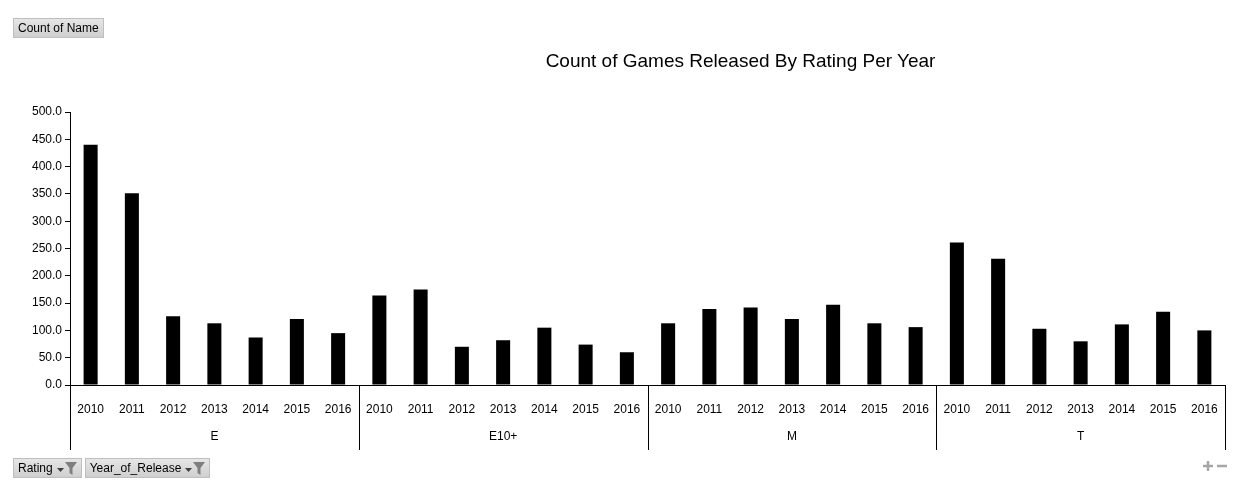 The height and width of the screenshot is (490, 1249). What do you see at coordinates (47, 138) in the screenshot?
I see `y-tick-label: 450.0` at bounding box center [47, 138].